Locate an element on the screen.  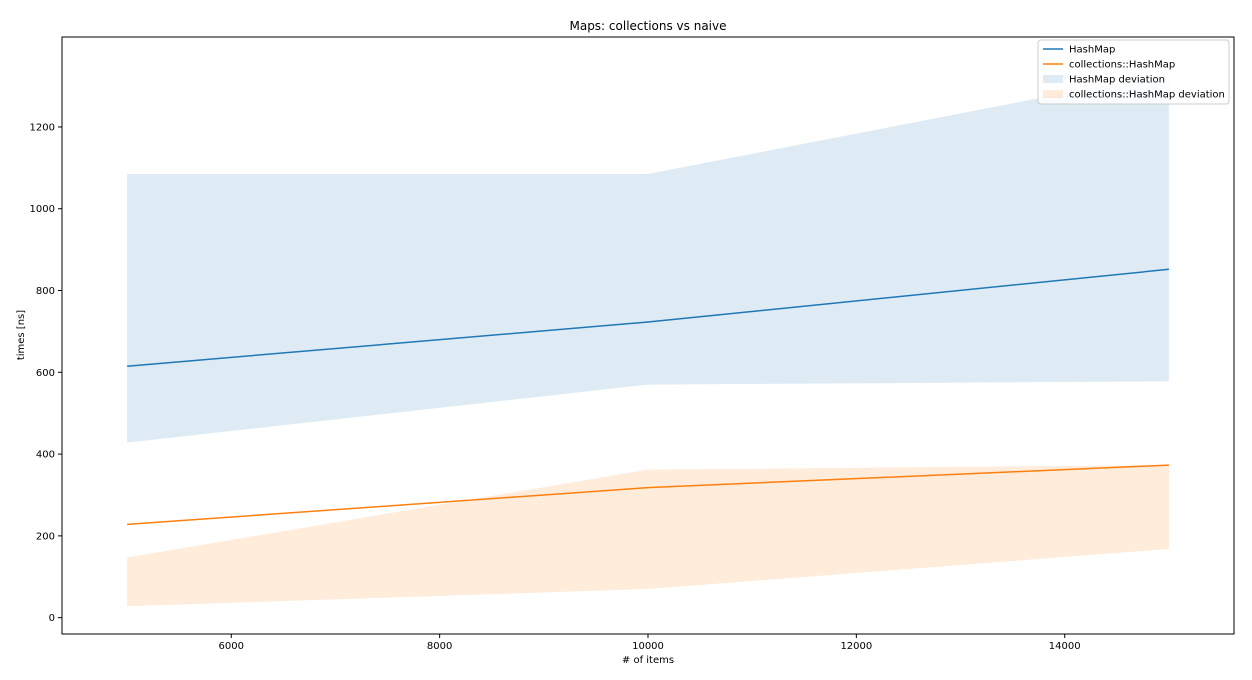
legend-box is located at coordinates (1133, 72).